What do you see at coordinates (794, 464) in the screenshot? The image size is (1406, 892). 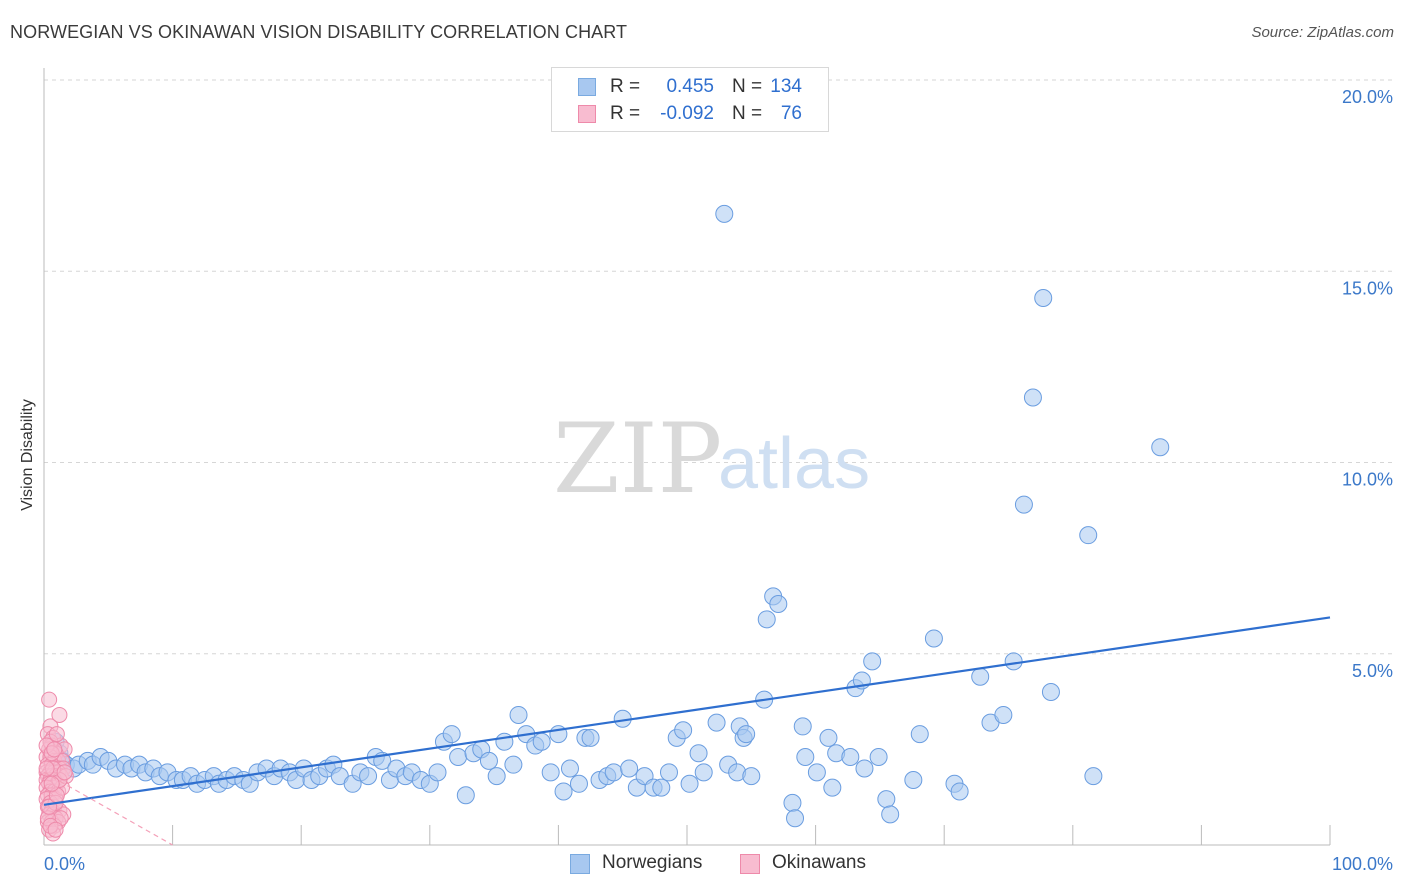 I see `watermark-atlas: atlas` at bounding box center [794, 464].